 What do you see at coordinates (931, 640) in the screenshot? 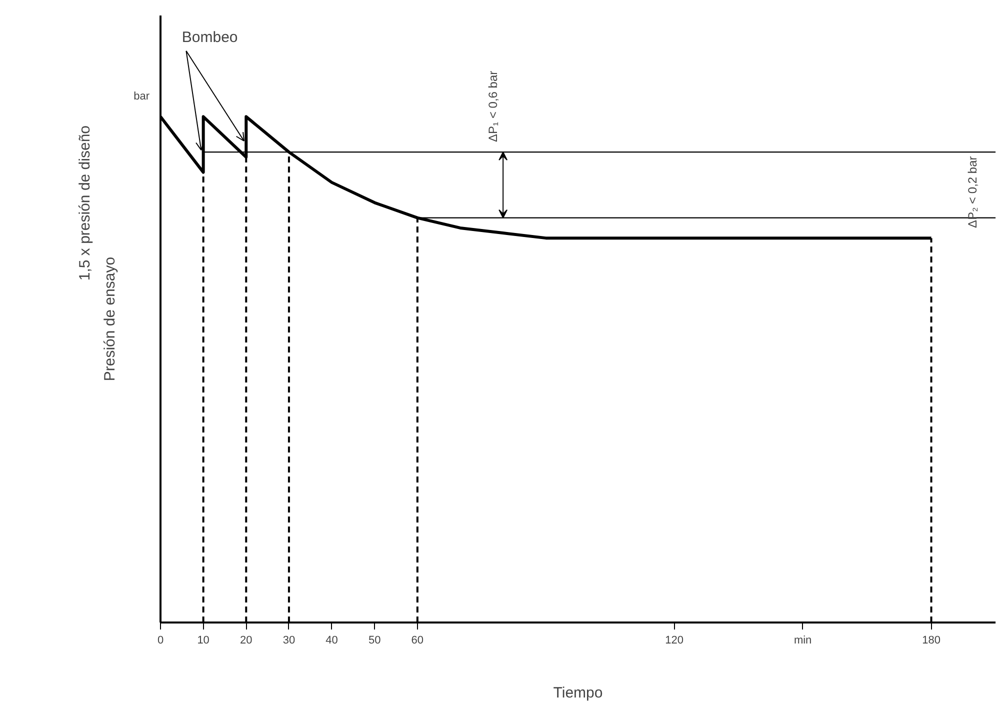
I see `x-tick-label: 180` at bounding box center [931, 640].